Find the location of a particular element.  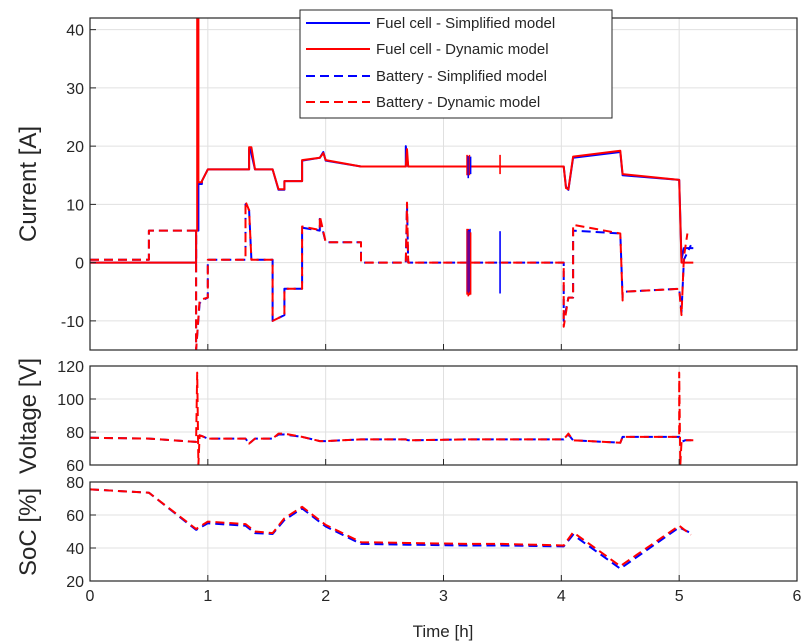

current-ytick-label: 40 is located at coordinates (75, 31).